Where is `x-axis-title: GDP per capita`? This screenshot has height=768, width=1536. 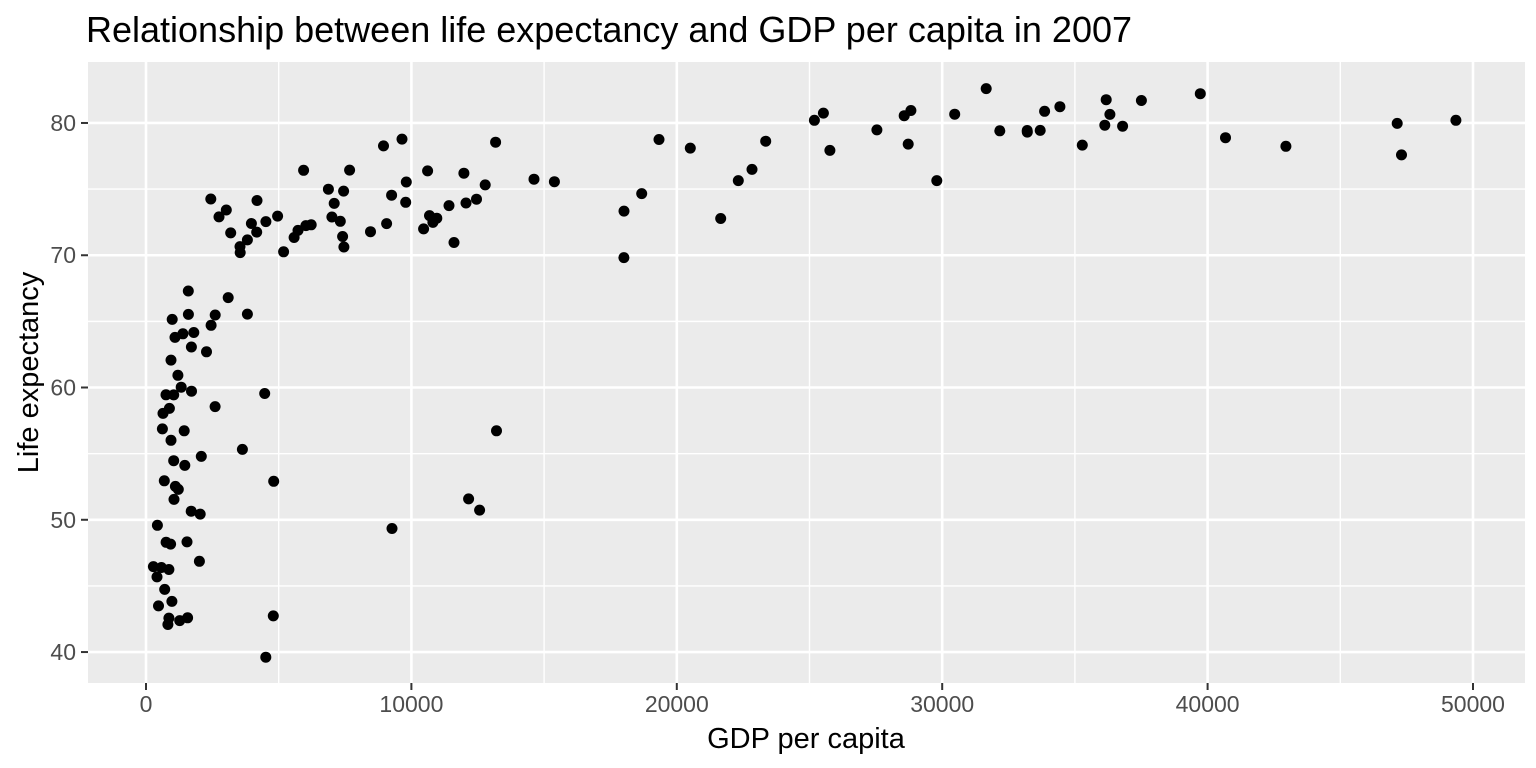
x-axis-title: GDP per capita is located at coordinates (806, 739).